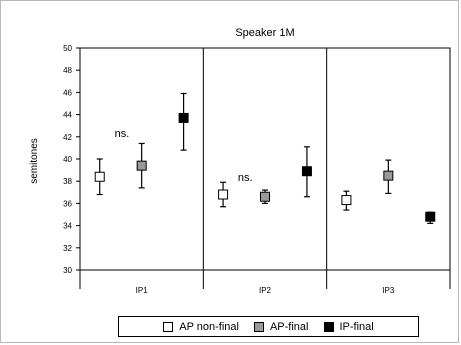 This screenshot has height=345, width=461. I want to click on legend-item: AP-final, so click(281, 326).